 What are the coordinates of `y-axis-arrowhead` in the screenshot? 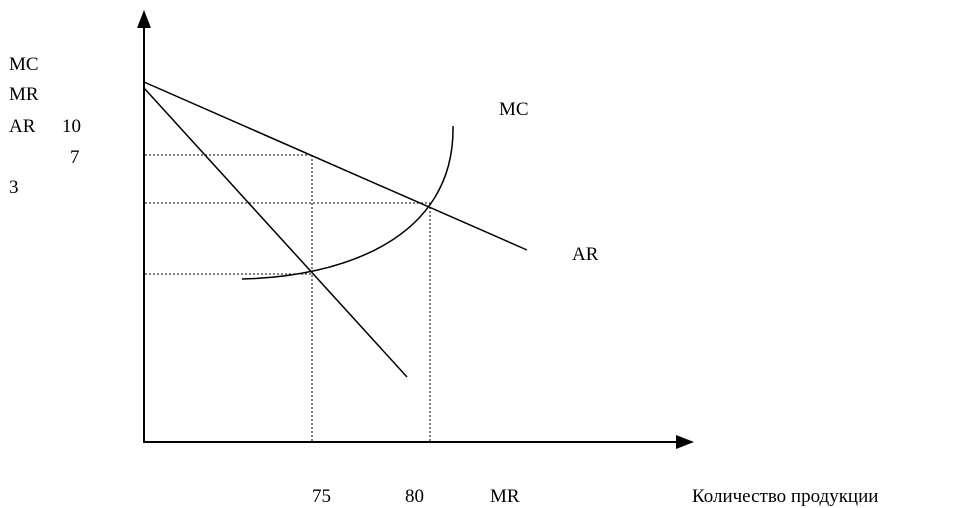 It's located at (144, 19).